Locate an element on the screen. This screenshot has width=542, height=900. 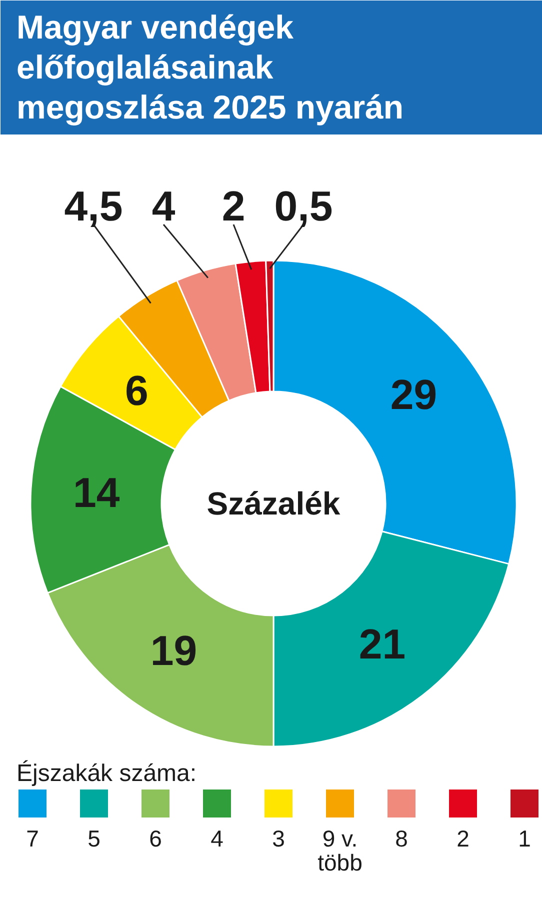
legend-label: 9 v. több is located at coordinates (340, 851).